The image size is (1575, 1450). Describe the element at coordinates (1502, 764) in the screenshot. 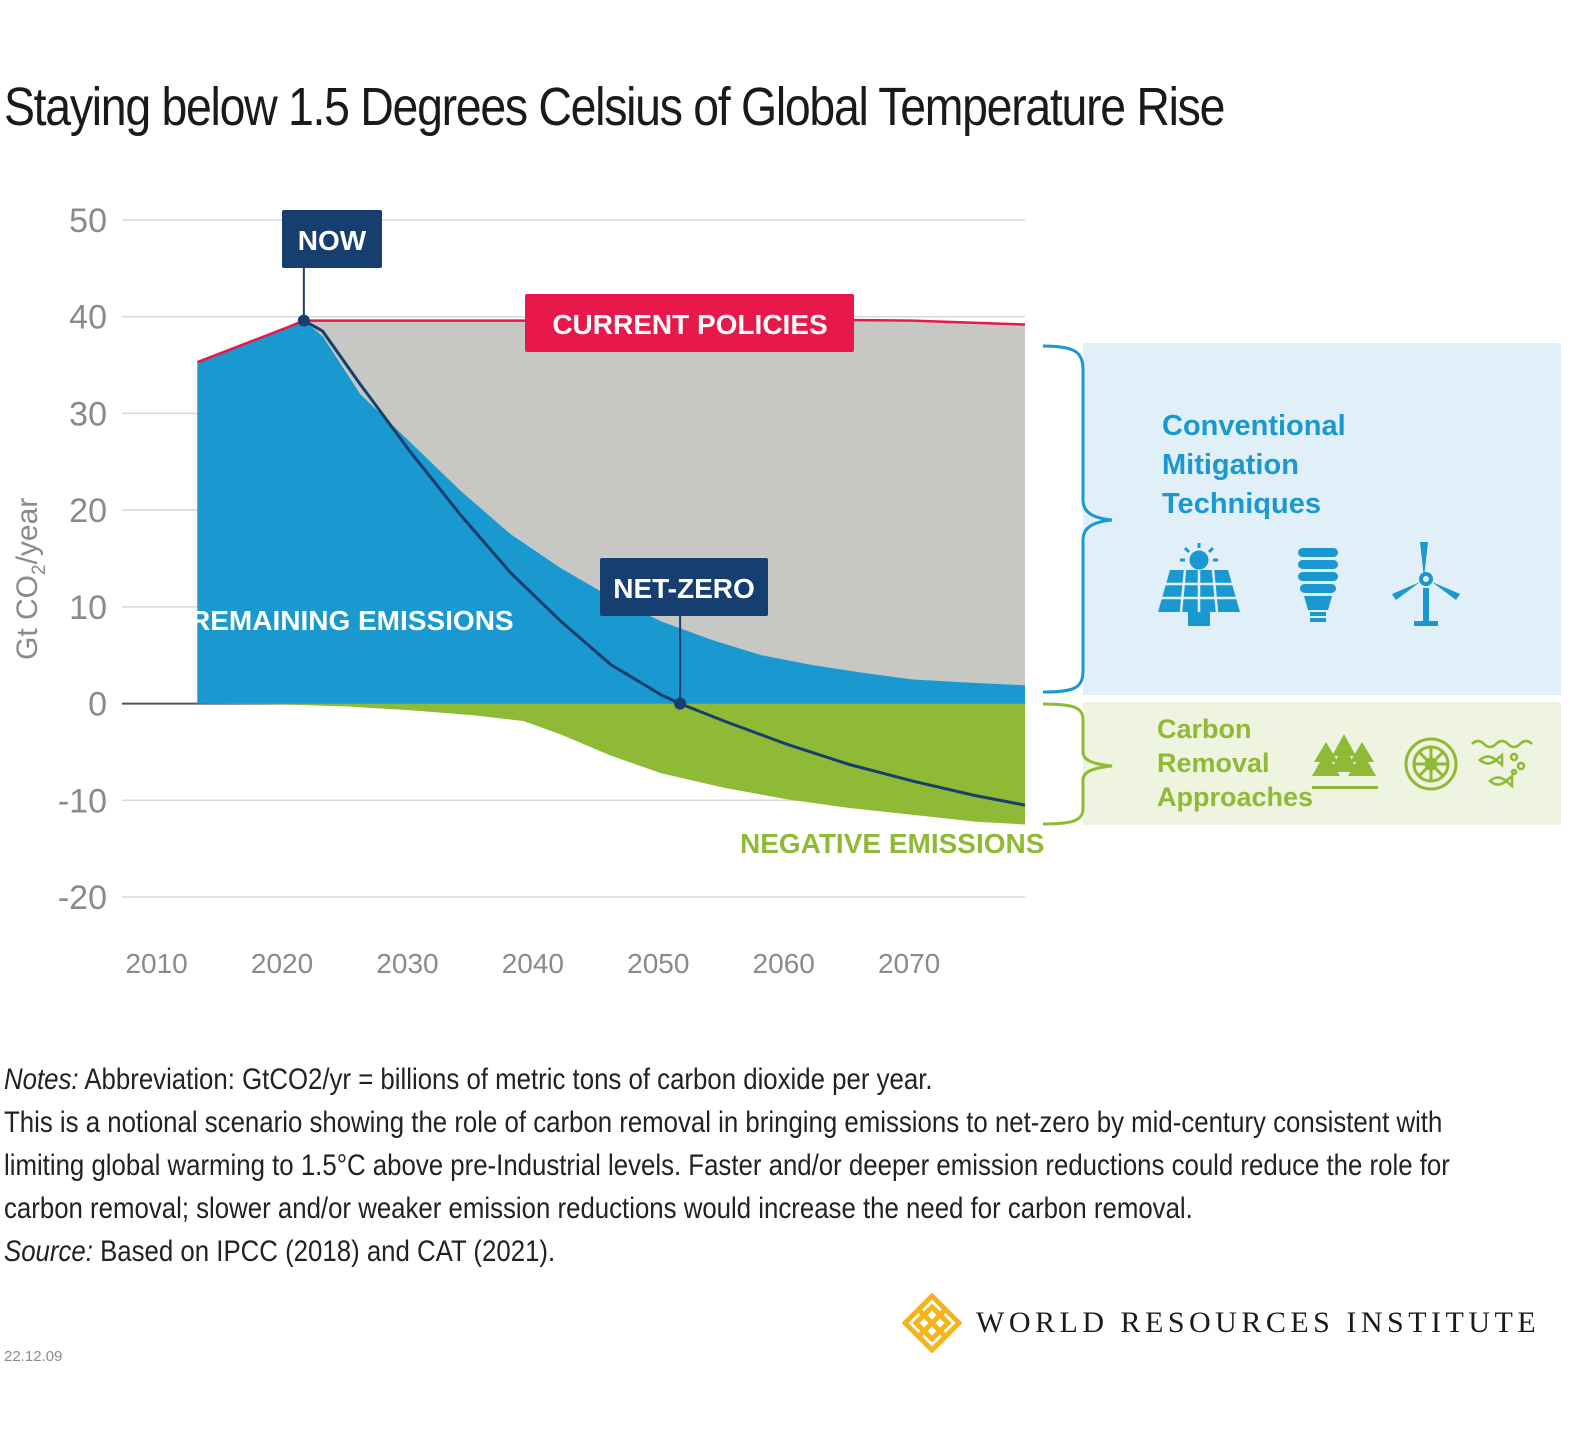

I see `ocean-icon` at that location.